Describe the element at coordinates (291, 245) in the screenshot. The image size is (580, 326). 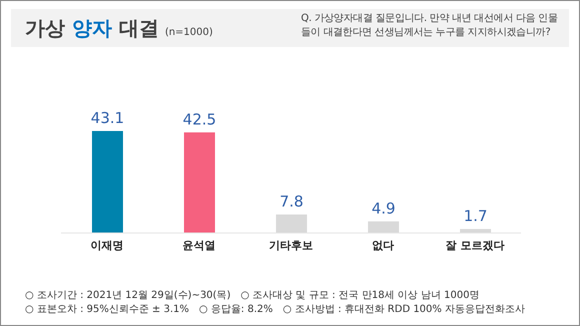
I see `x-tick-label: 기타후보` at that location.